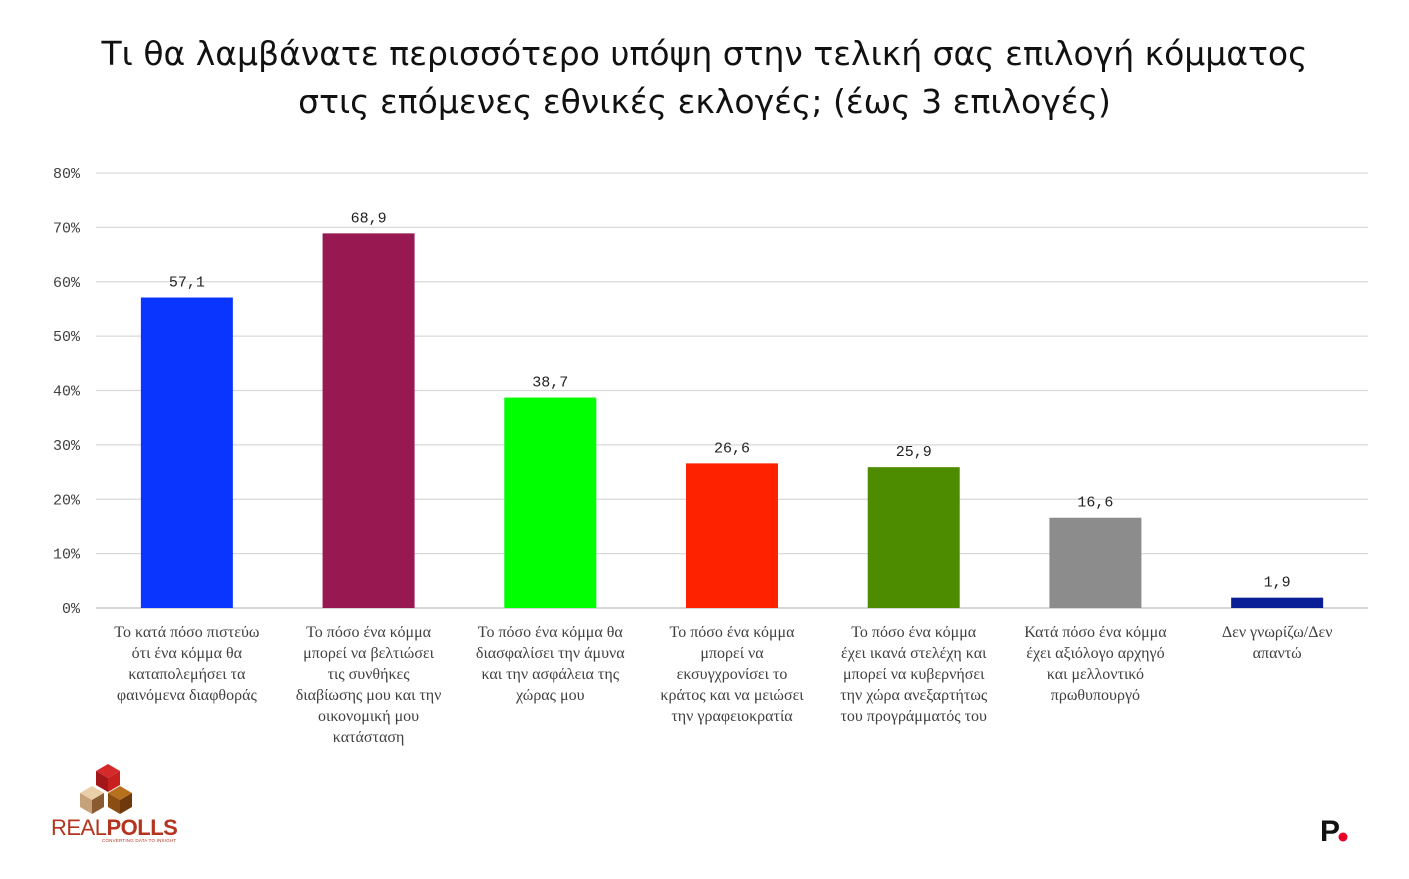 The width and height of the screenshot is (1409, 879). What do you see at coordinates (67, 228) in the screenshot?
I see `y-tick-label: 70%` at bounding box center [67, 228].